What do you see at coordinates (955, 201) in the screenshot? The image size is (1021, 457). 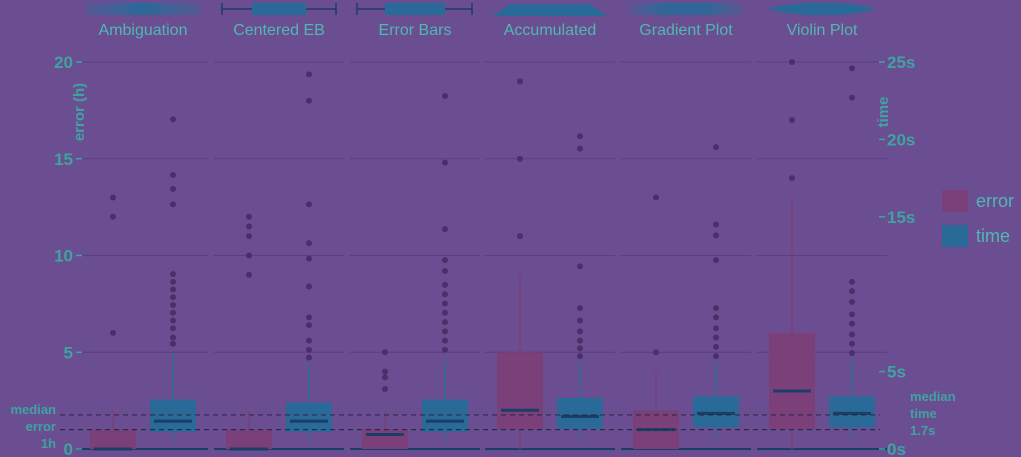 I see `legend-swatch-error` at bounding box center [955, 201].